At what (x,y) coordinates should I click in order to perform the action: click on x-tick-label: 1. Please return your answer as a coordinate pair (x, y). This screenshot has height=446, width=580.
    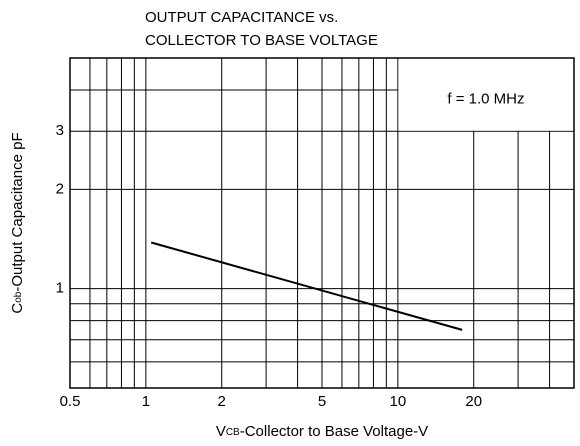
    Looking at the image, I should click on (146, 401).